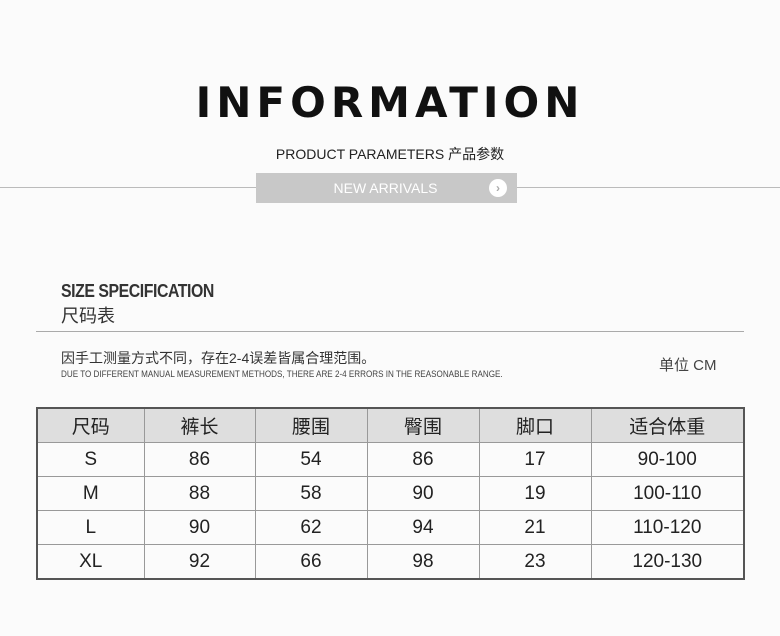  What do you see at coordinates (667, 425) in the screenshot?
I see `column-header: 适合体重` at bounding box center [667, 425].